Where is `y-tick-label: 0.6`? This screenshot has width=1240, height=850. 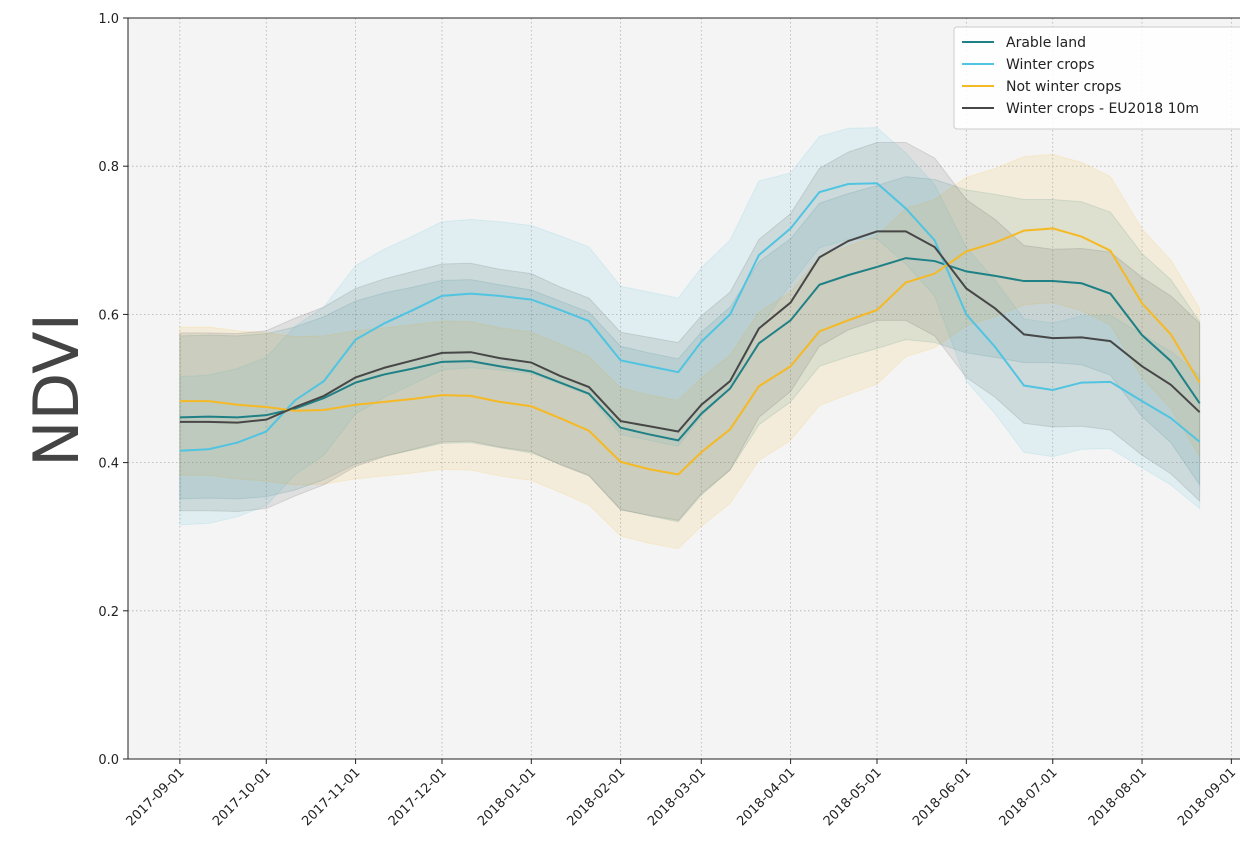
y-tick-label: 0.6 is located at coordinates (108, 315).